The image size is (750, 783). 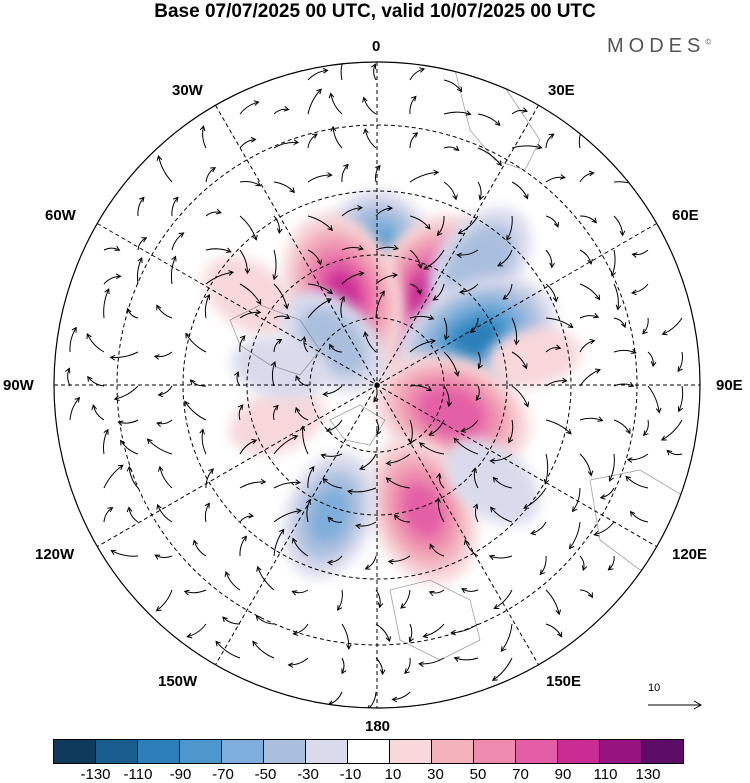 I want to click on reference-vector-arrow, so click(x=675, y=705).